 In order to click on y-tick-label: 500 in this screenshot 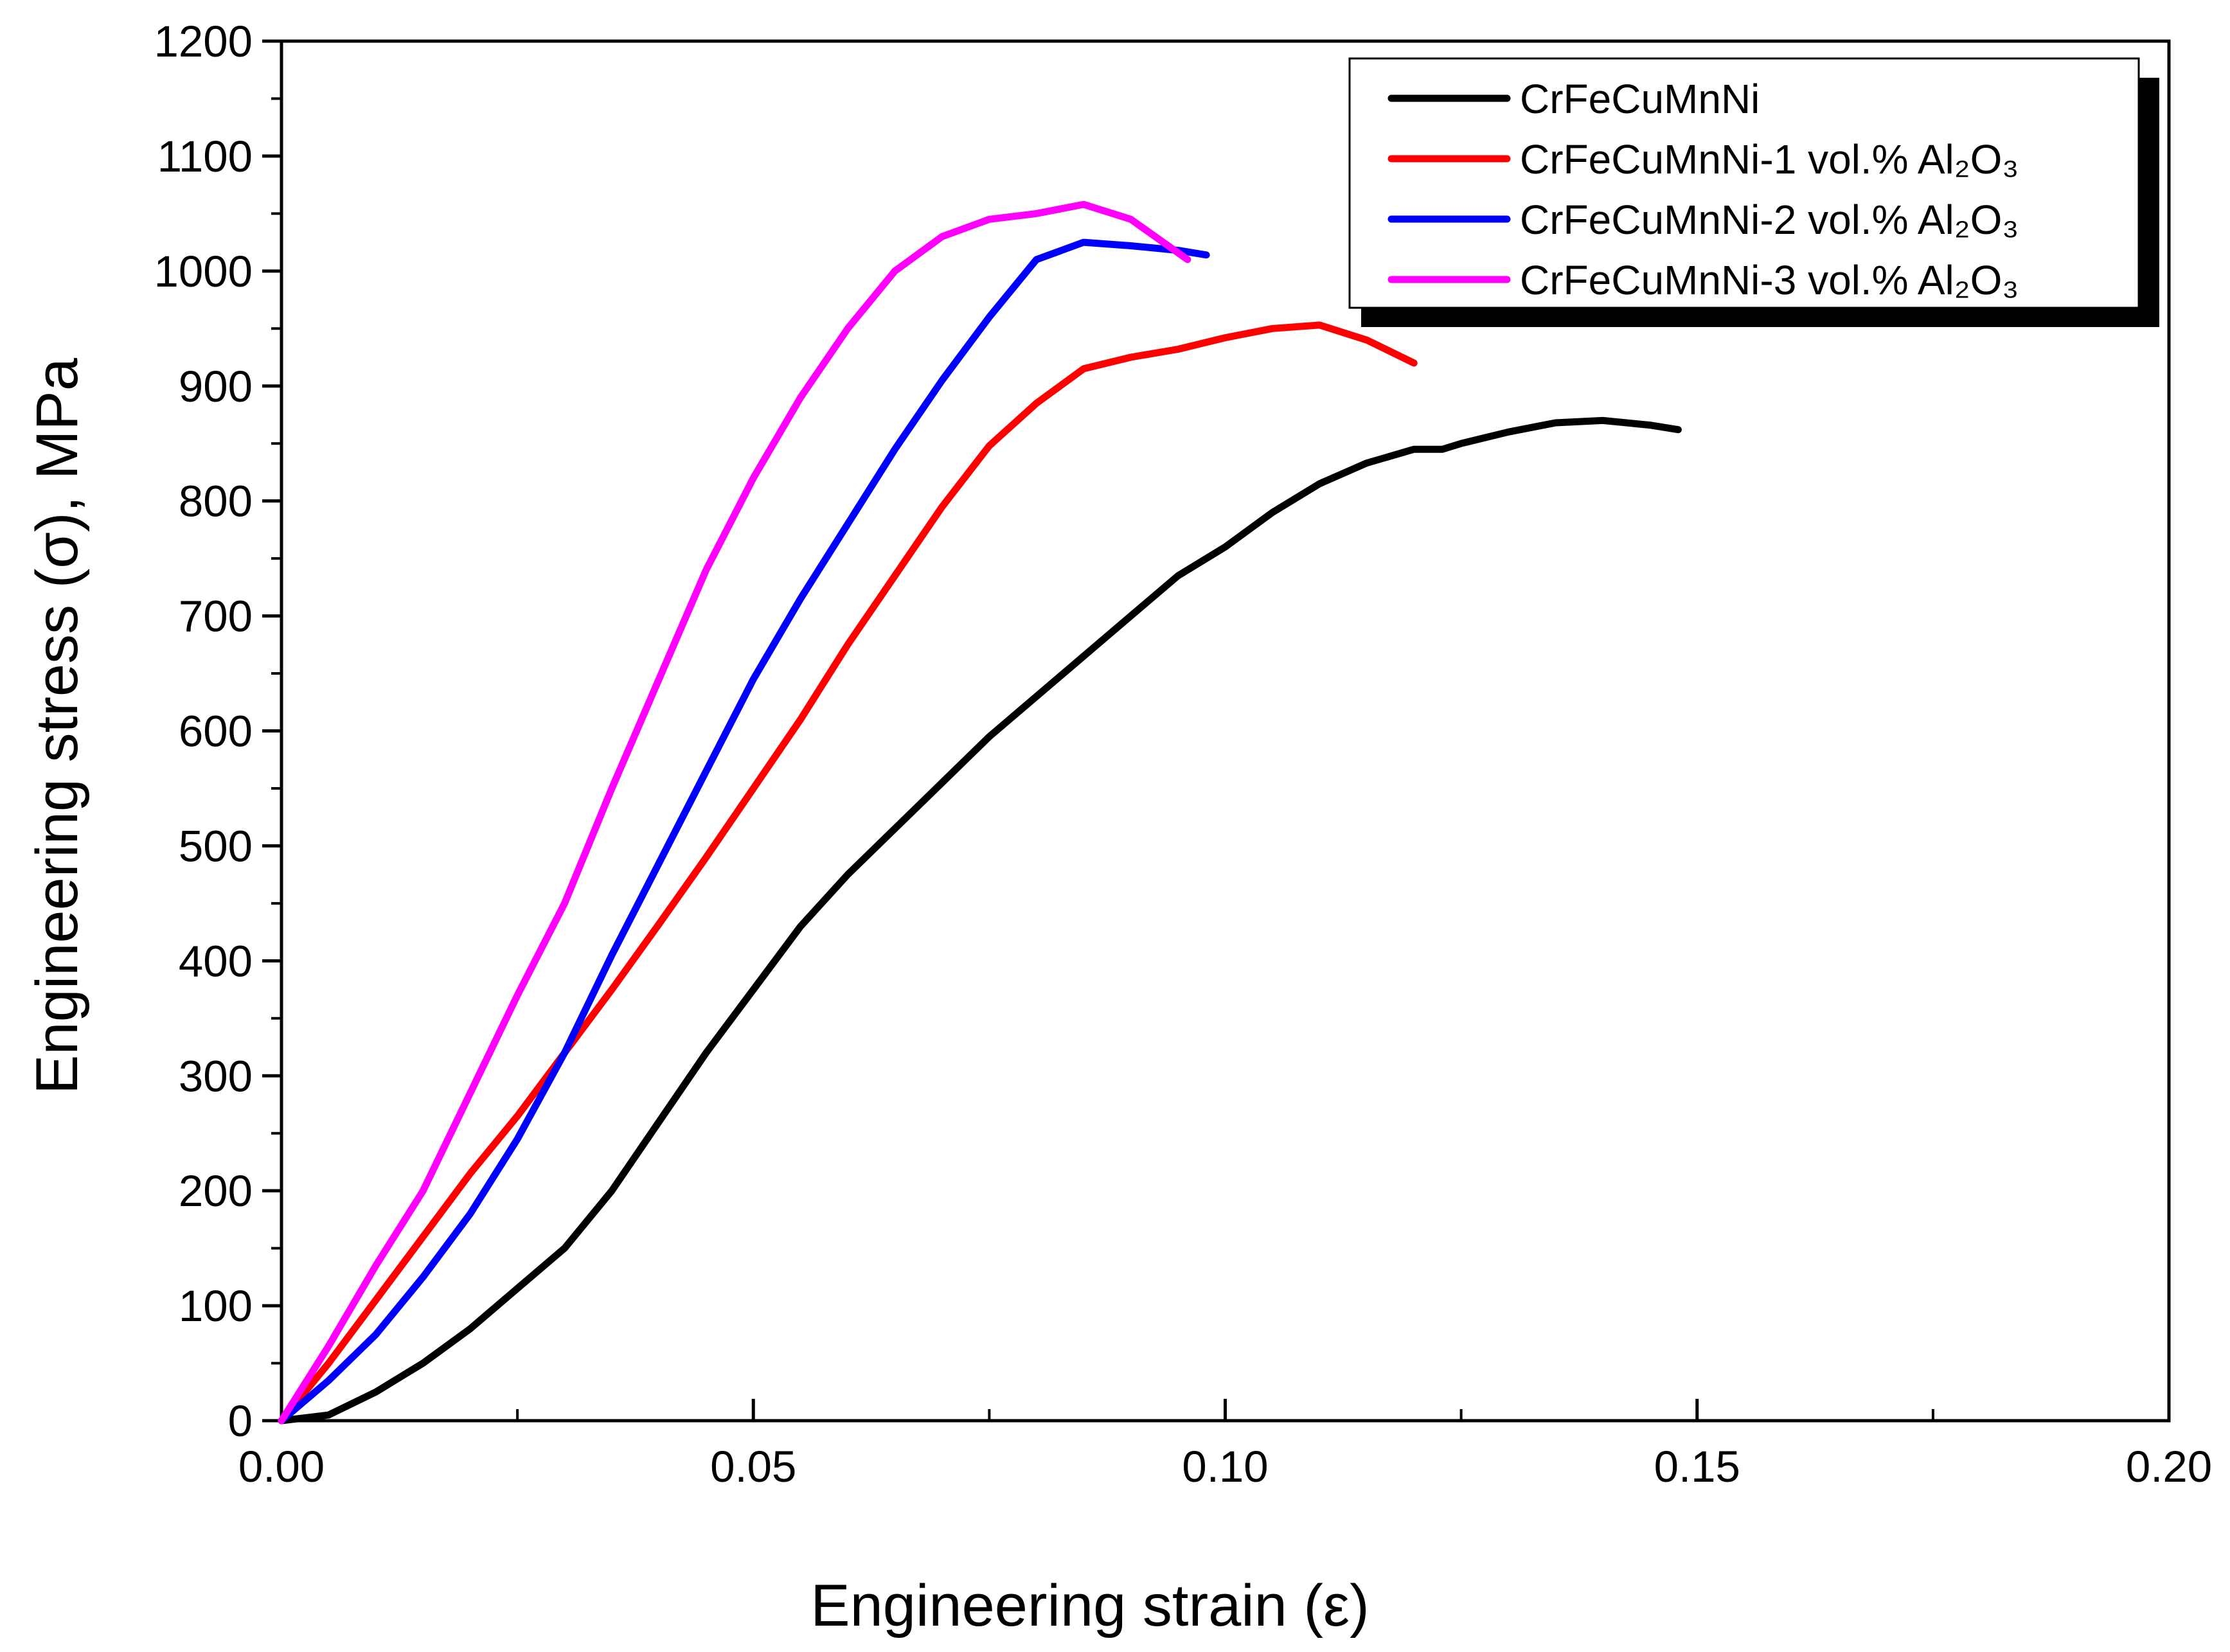, I will do `click(216, 846)`.